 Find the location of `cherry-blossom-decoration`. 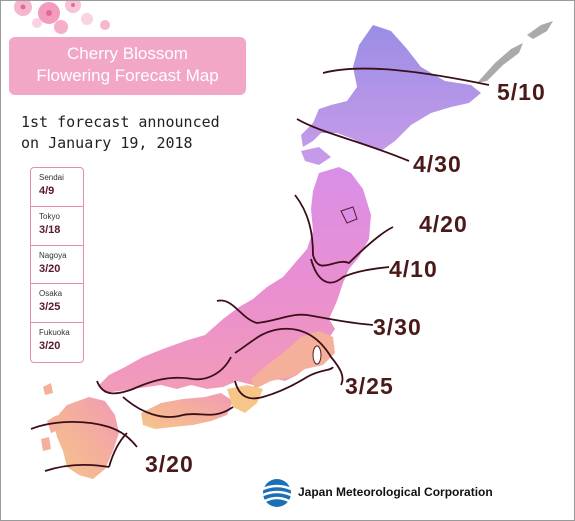

cherry-blossom-decoration is located at coordinates (62, 17).